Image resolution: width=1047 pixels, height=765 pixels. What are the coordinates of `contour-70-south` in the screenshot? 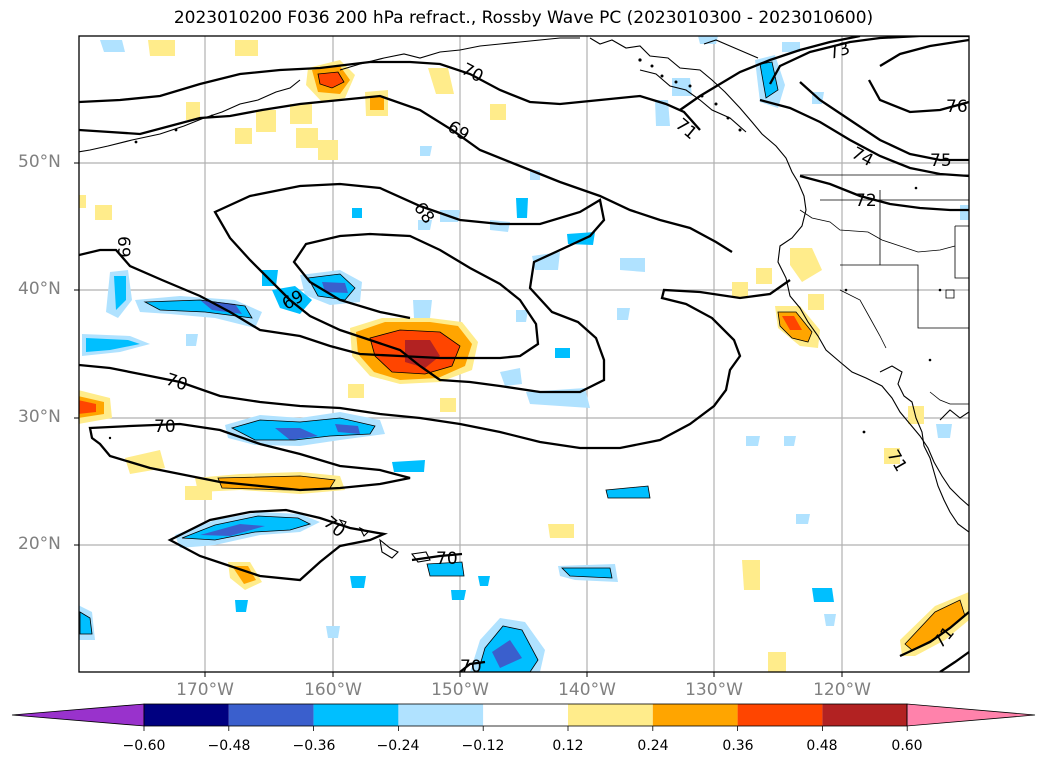 It's located at (249, 457).